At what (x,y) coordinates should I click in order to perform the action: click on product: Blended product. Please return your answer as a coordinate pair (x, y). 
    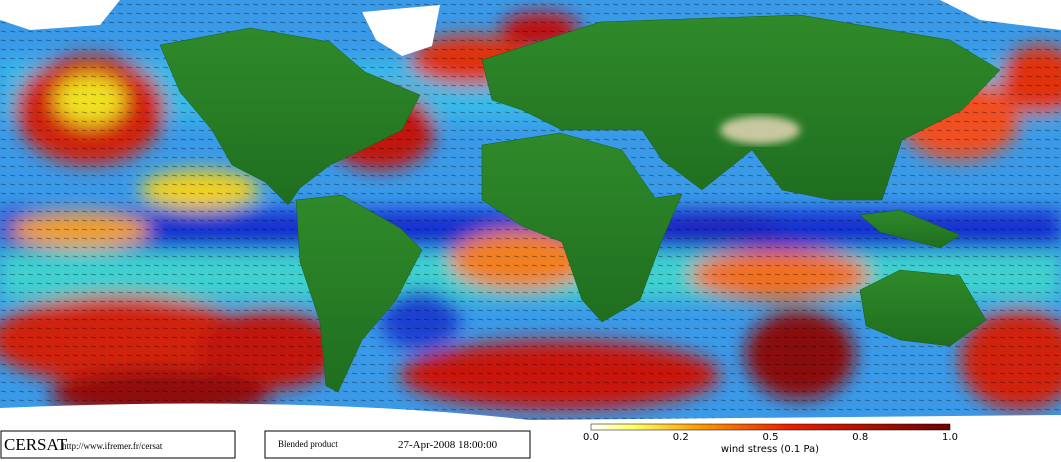
    Looking at the image, I should click on (308, 444).